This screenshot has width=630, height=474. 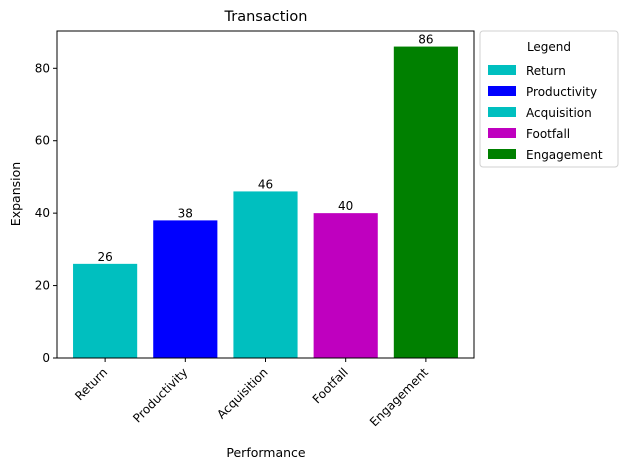 What do you see at coordinates (330, 385) in the screenshot?
I see `x-tick-label-footfall: Footfall` at bounding box center [330, 385].